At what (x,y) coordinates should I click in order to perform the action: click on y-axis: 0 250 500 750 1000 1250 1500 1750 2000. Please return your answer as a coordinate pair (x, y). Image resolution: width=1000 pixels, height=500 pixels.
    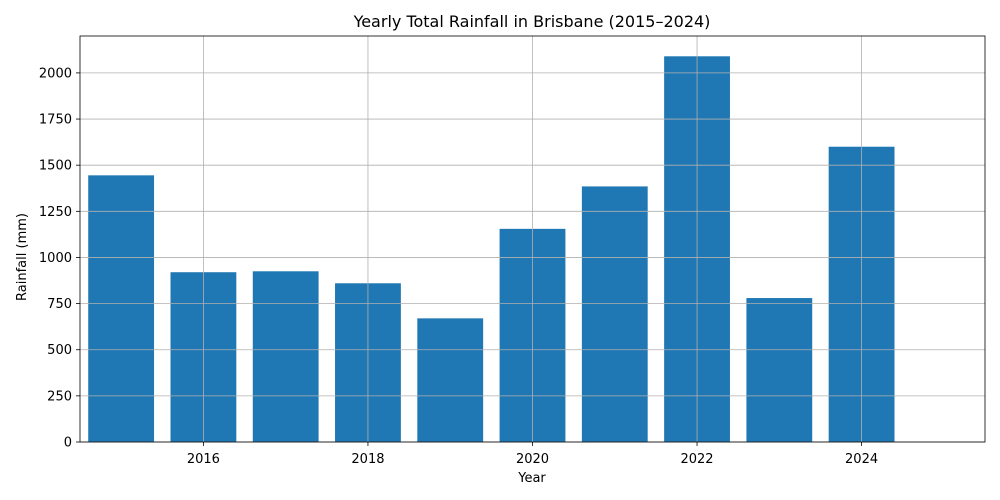
    Looking at the image, I should click on (59, 258).